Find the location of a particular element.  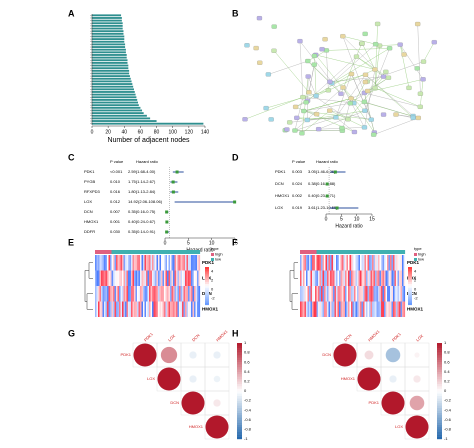

p-value: 0.016 is located at coordinates (115, 191).